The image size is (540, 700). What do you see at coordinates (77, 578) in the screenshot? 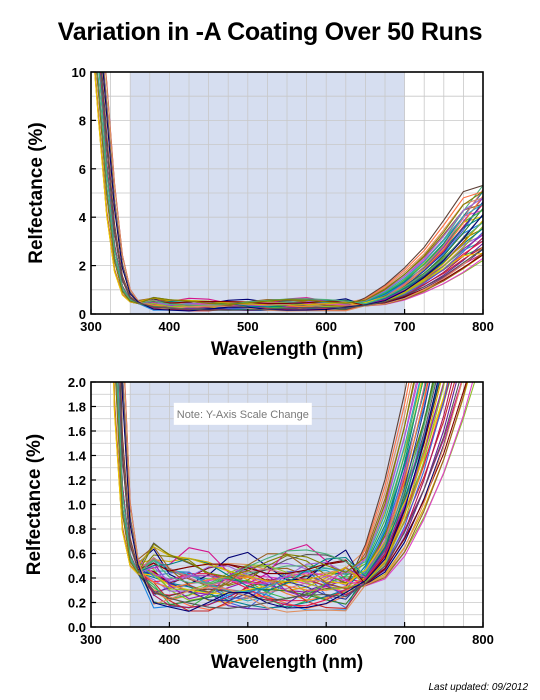
I see `y-tick-label: 0.4` at bounding box center [77, 578].